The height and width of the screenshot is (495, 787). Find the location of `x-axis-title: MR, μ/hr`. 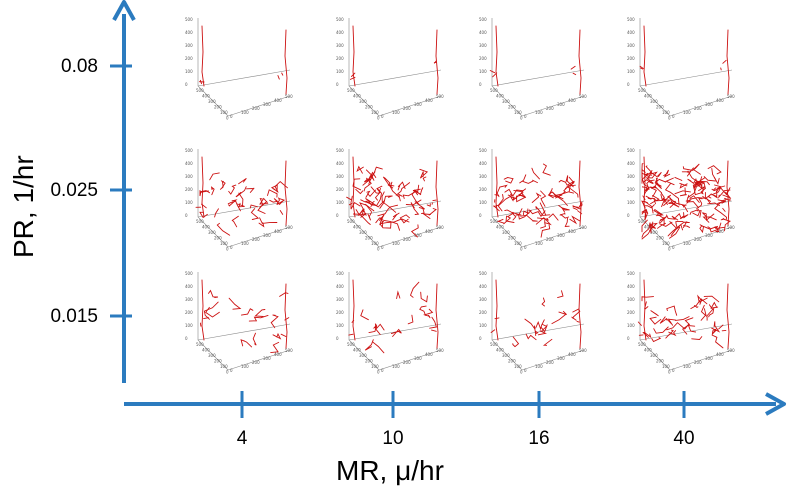

x-axis-title: MR, μ/hr is located at coordinates (390, 470).